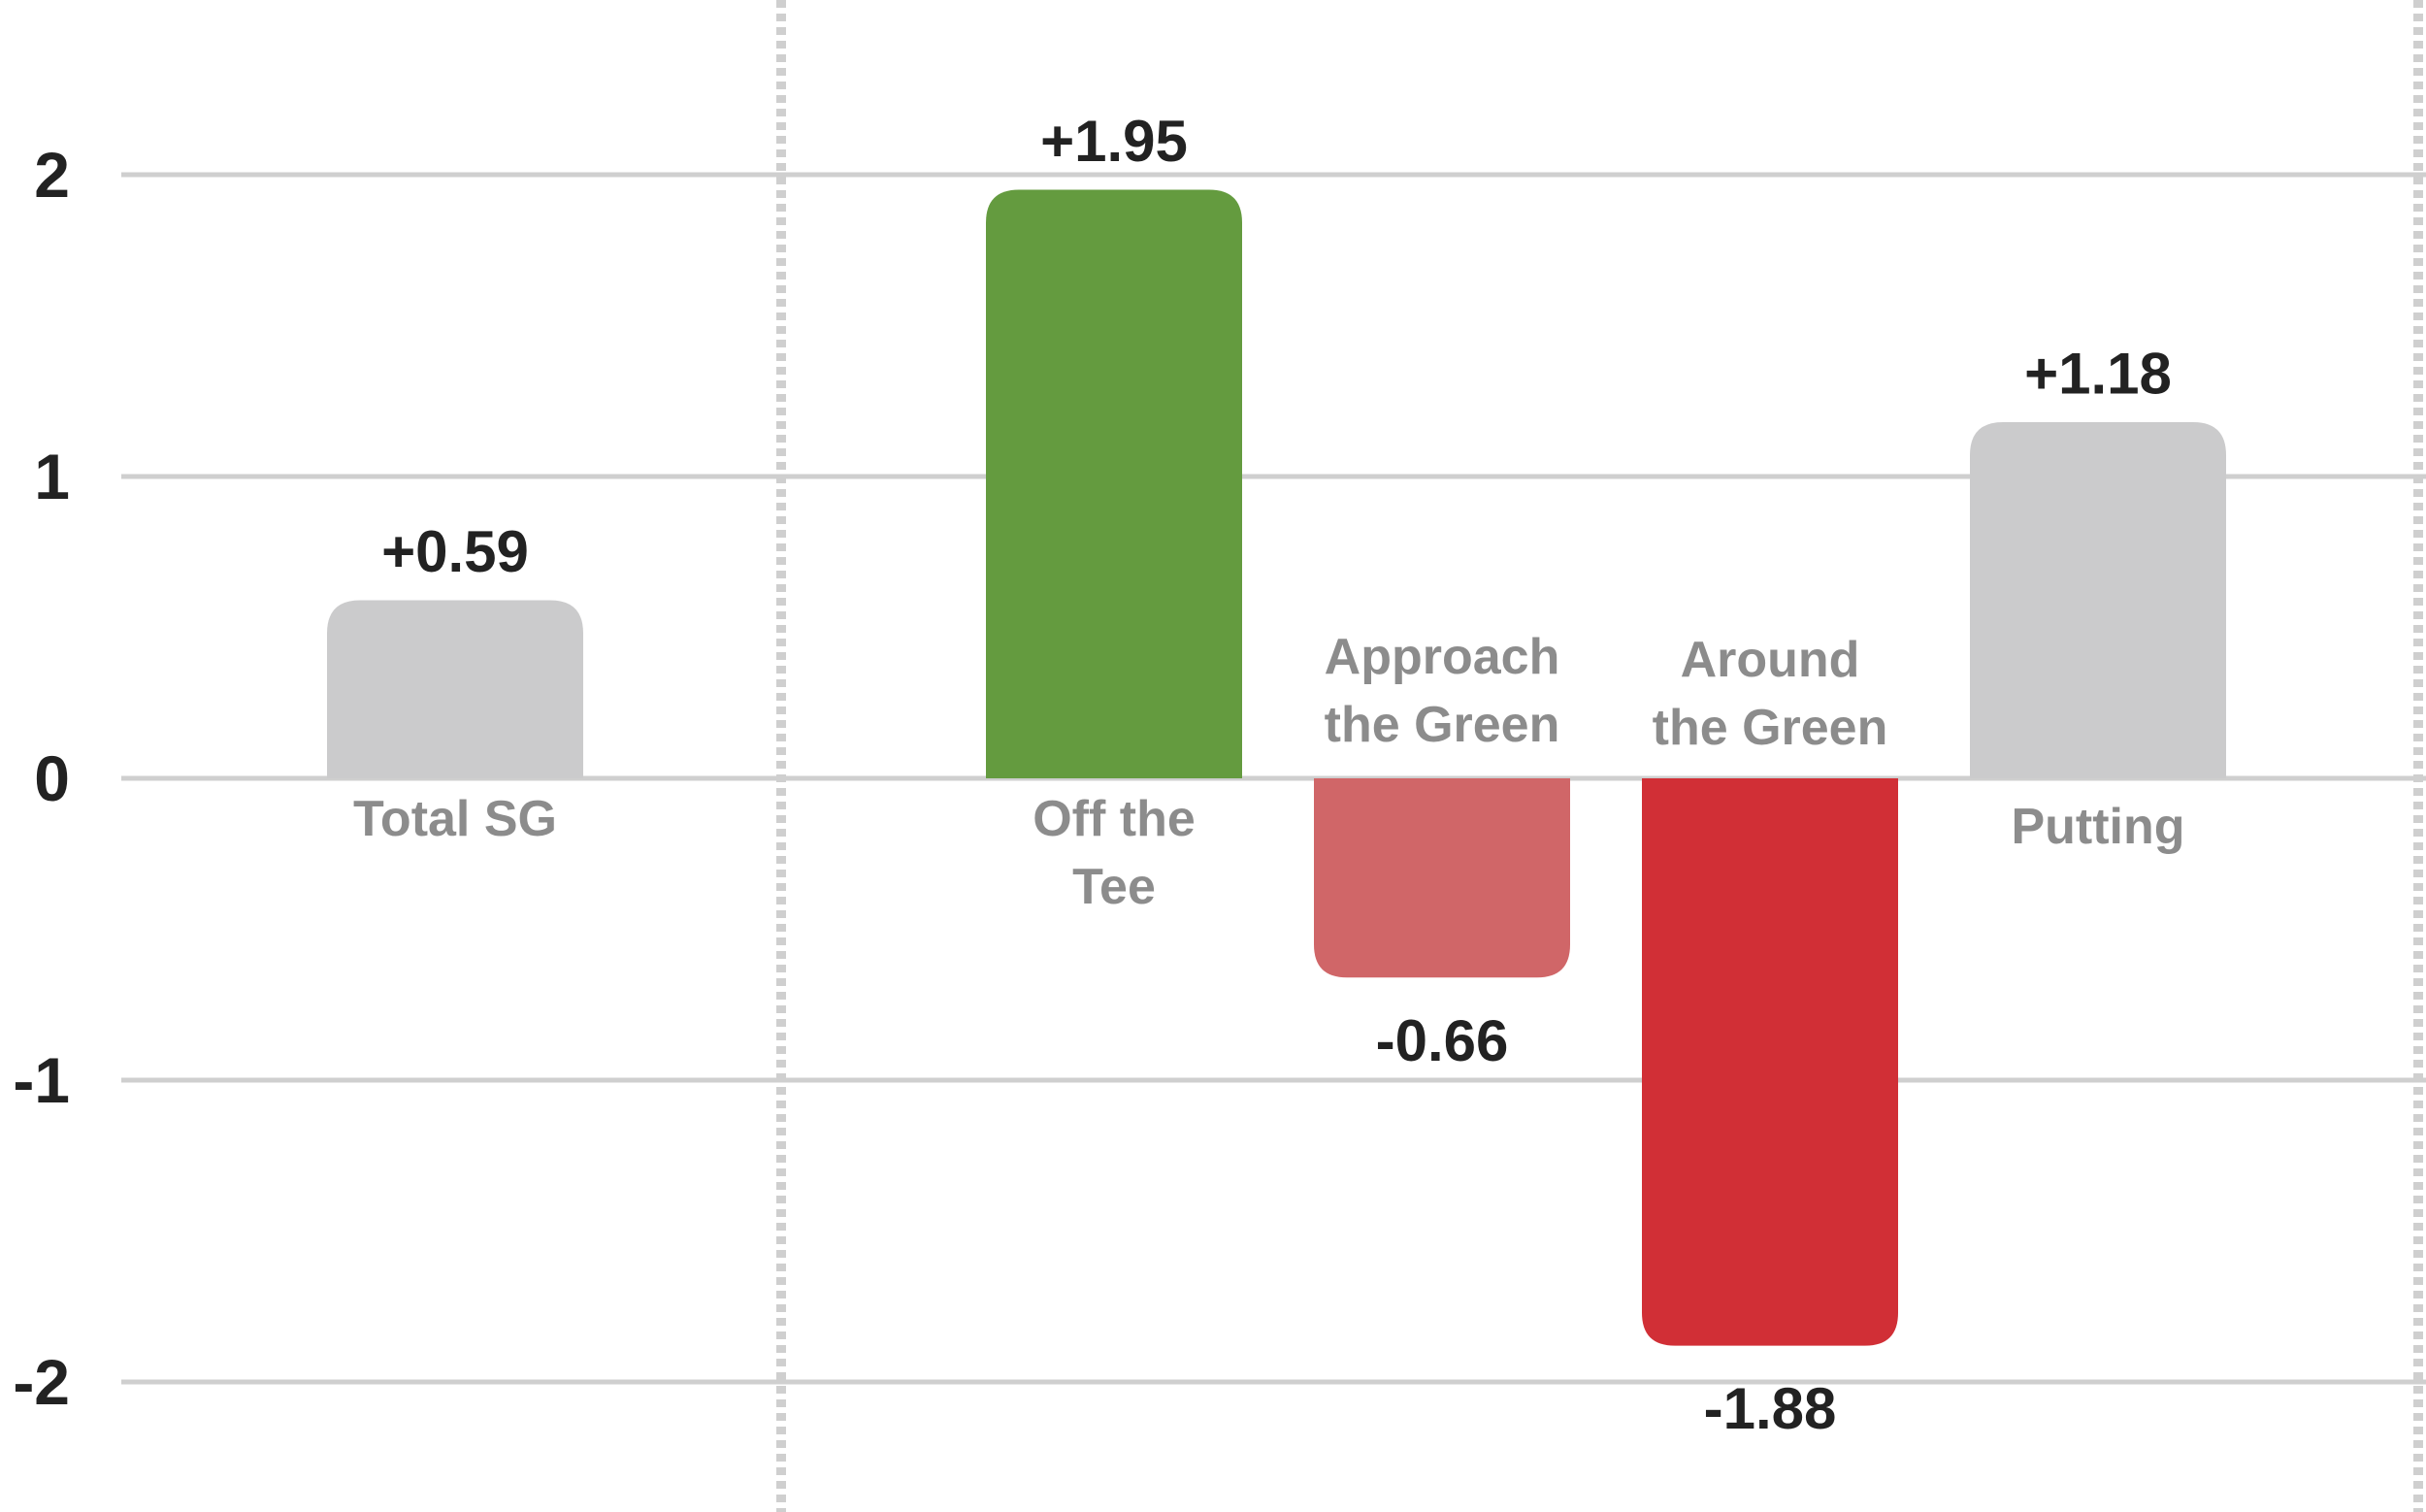  I want to click on category-label-total-sg: Total SG, so click(455, 819).